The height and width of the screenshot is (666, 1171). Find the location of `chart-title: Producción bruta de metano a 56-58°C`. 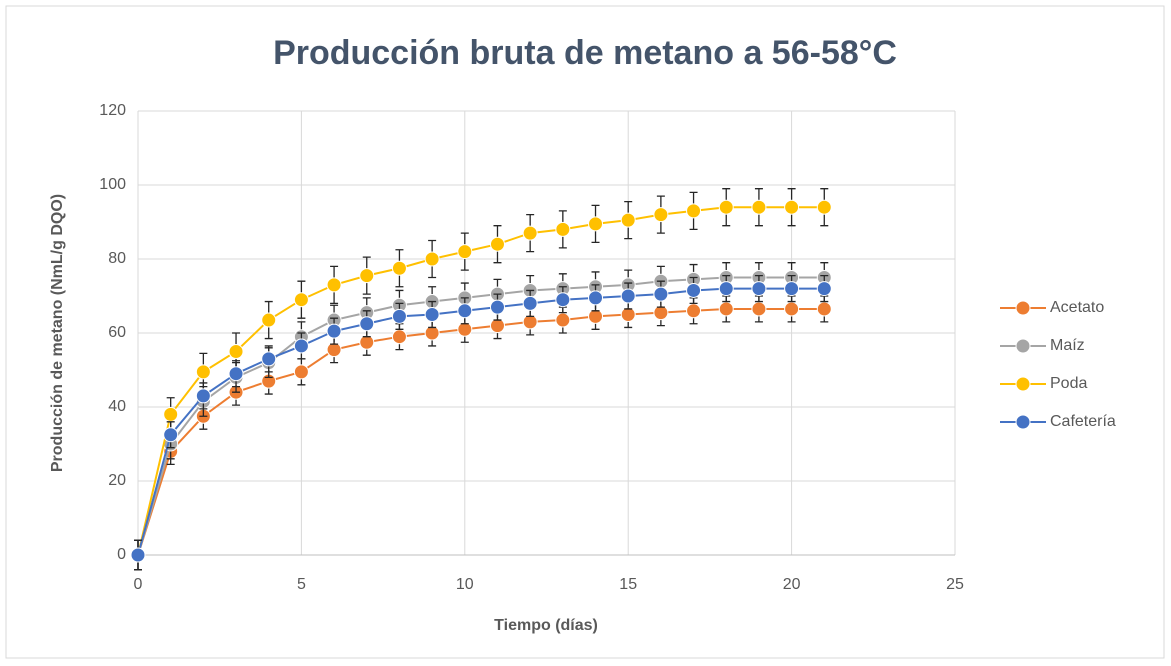

chart-title: Producción bruta de metano a 56-58°C is located at coordinates (585, 53).